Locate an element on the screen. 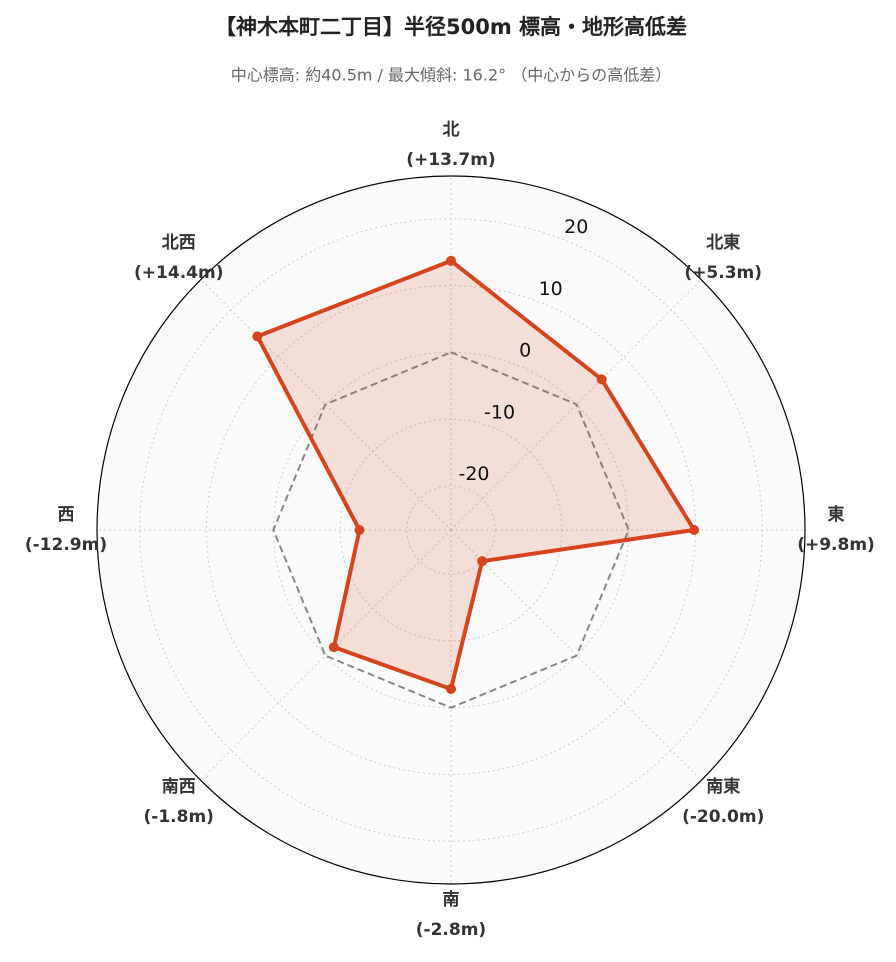  r-tick-label: -20 is located at coordinates (473, 474).